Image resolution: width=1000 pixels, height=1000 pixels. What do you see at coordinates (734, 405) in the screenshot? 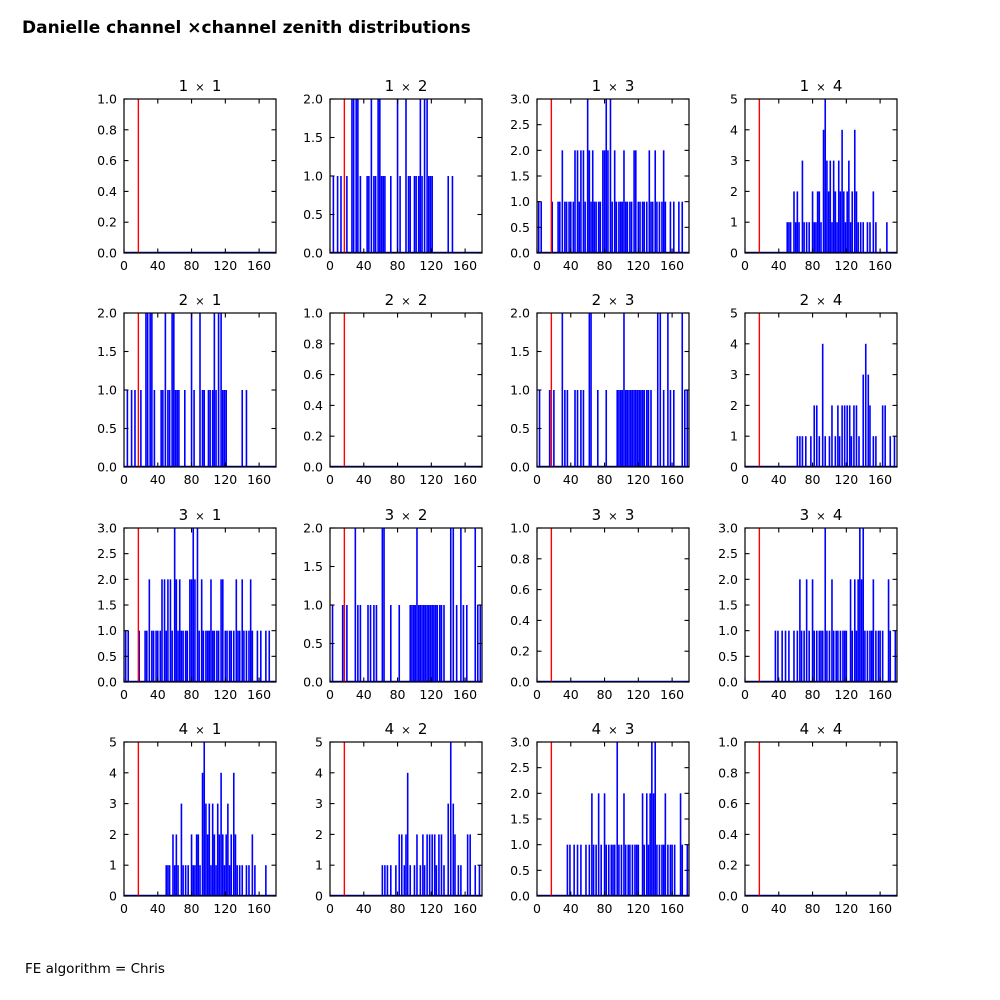
I see `y-tick-label: 2` at bounding box center [734, 405].